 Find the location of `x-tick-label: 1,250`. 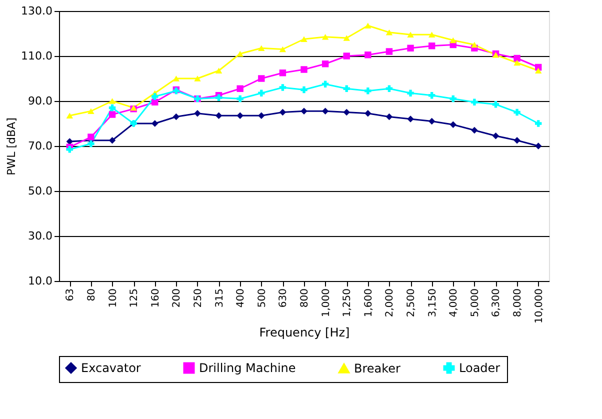

x-tick-label: 1,250 is located at coordinates (348, 303).